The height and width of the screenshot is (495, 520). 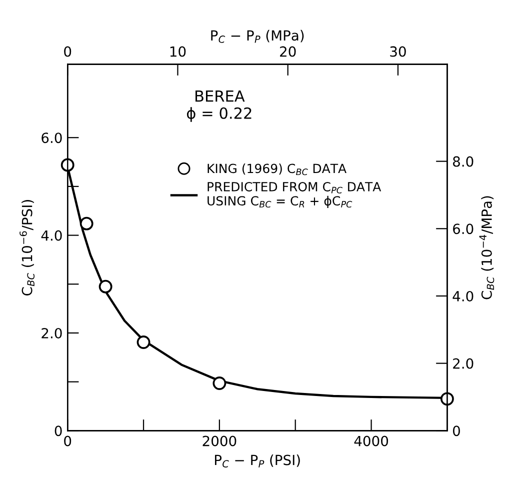 I want to click on x2-tick-label: 10, so click(x=178, y=51).